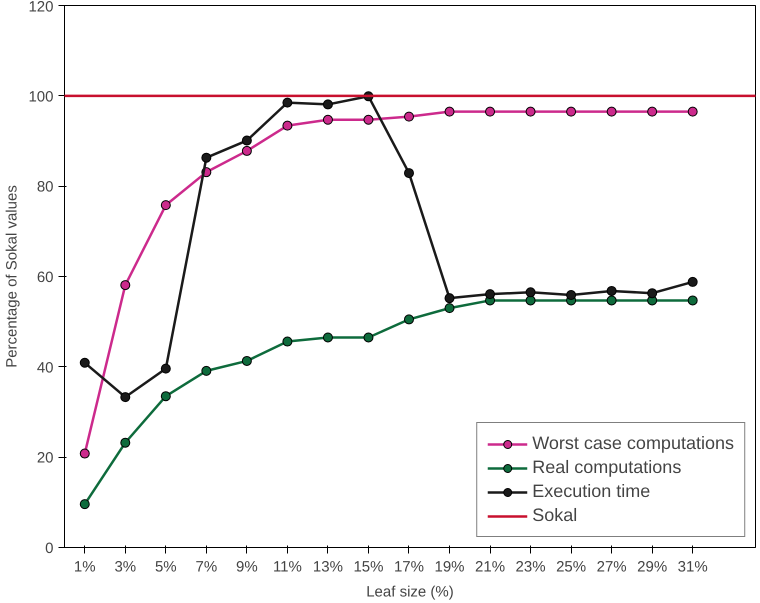  What do you see at coordinates (693, 567) in the screenshot?
I see `x-tick-label: 31%` at bounding box center [693, 567].